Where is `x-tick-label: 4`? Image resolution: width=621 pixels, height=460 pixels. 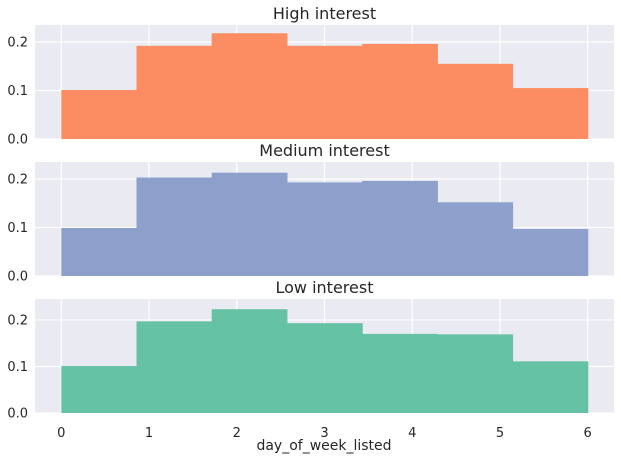
x-tick-label: 4 is located at coordinates (412, 433).